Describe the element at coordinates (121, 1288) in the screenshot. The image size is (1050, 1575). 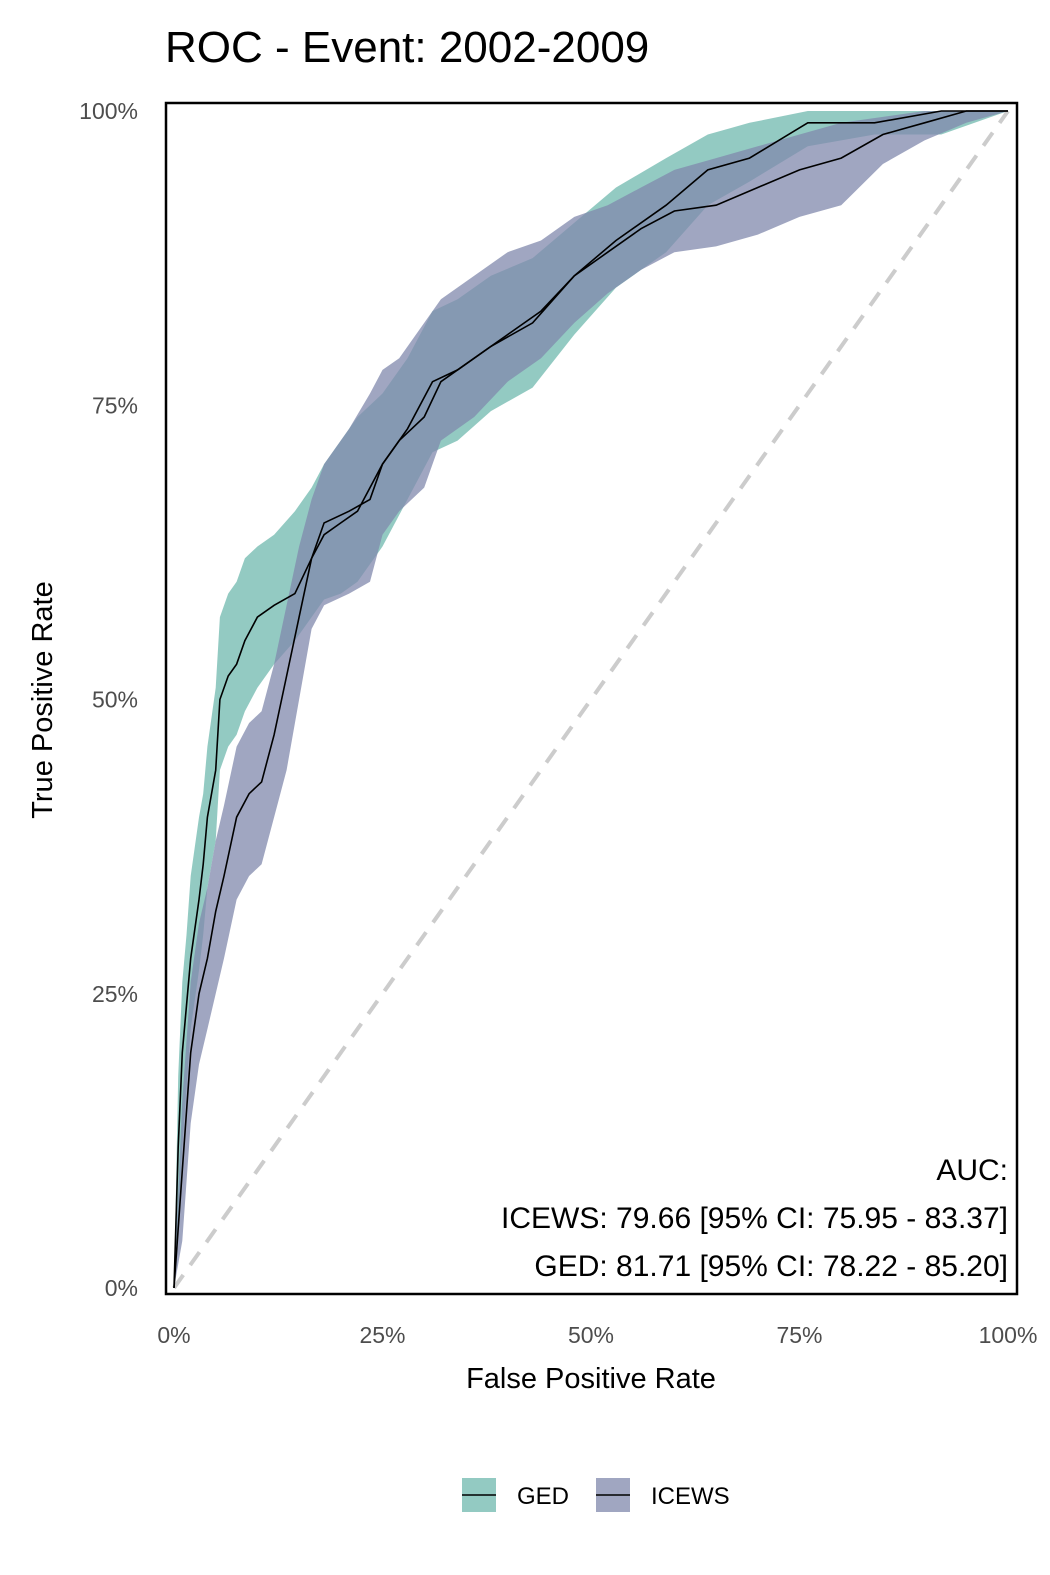
I see `y-tick-label: 0%` at that location.